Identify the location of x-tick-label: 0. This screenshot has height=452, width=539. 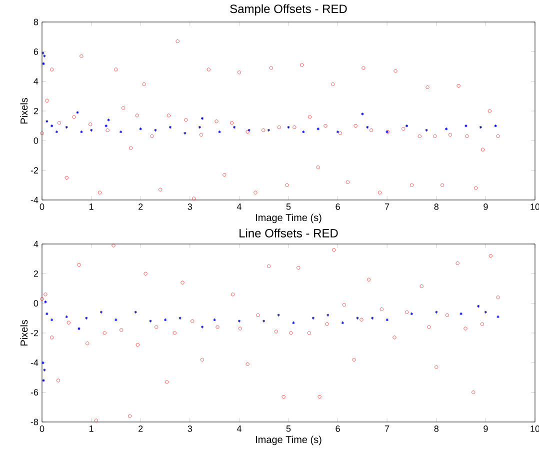
(42, 429).